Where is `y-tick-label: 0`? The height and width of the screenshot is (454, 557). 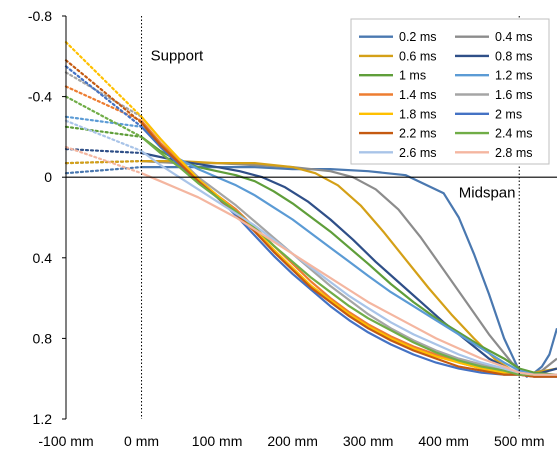
y-tick-label: 0 is located at coordinates (48, 177).